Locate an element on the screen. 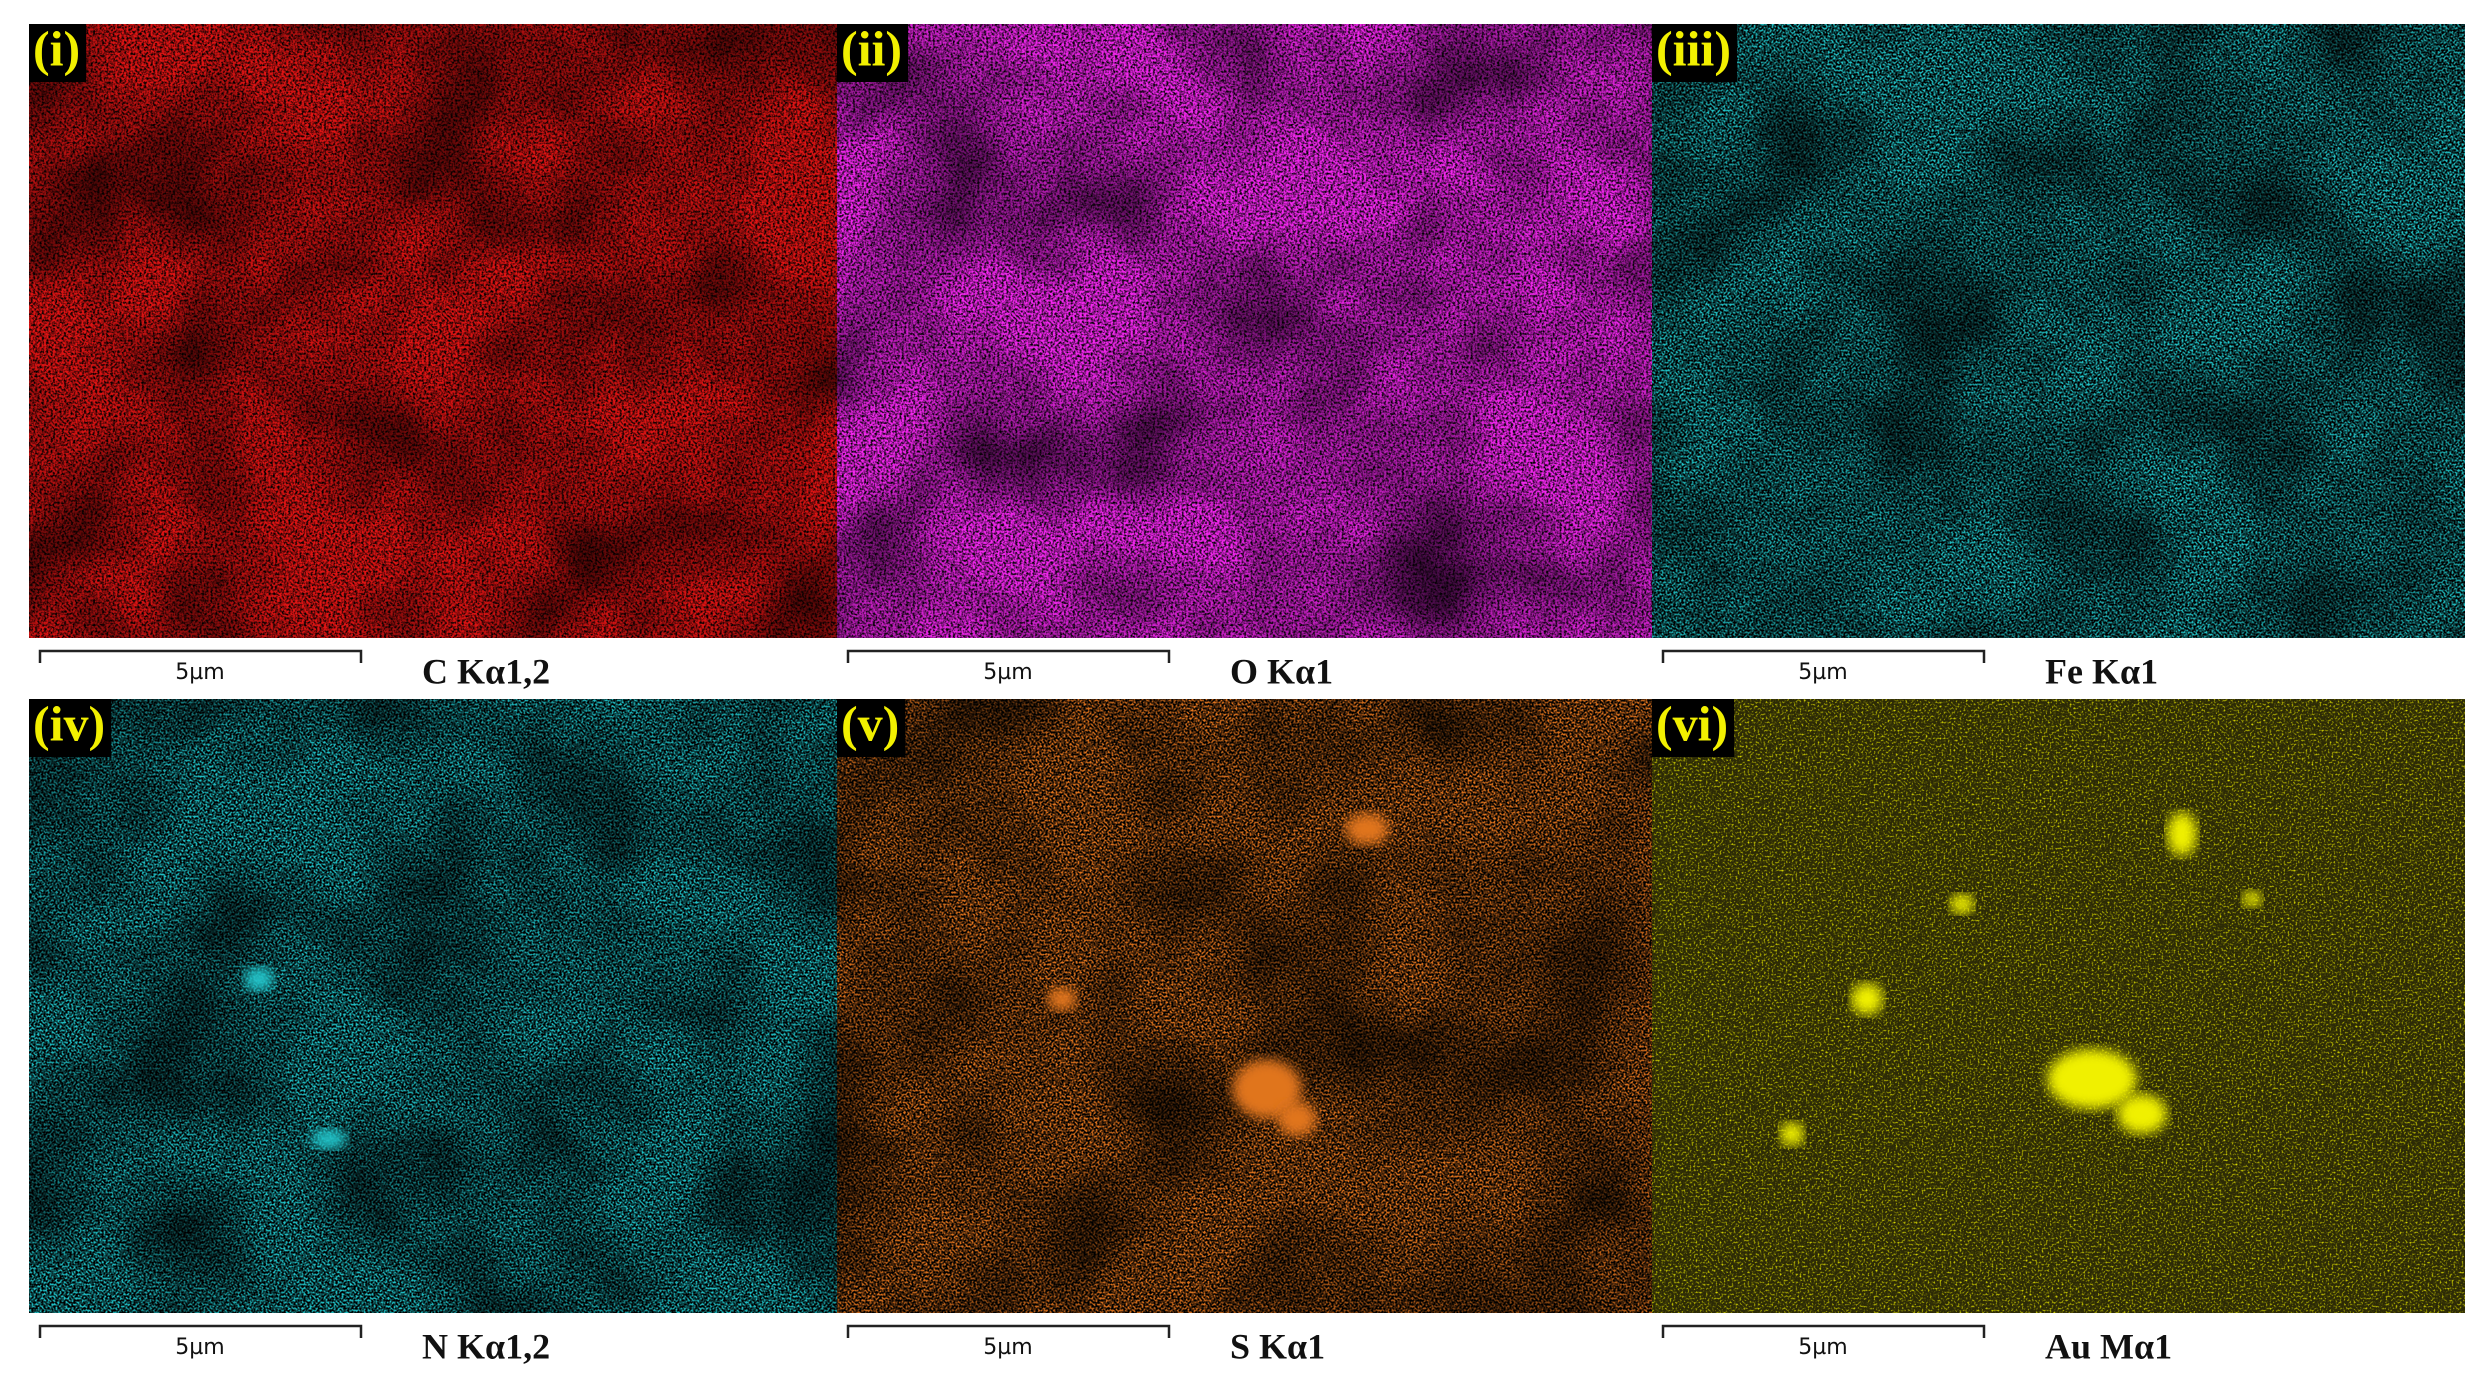  panel-label: (vi) is located at coordinates (1692, 723).